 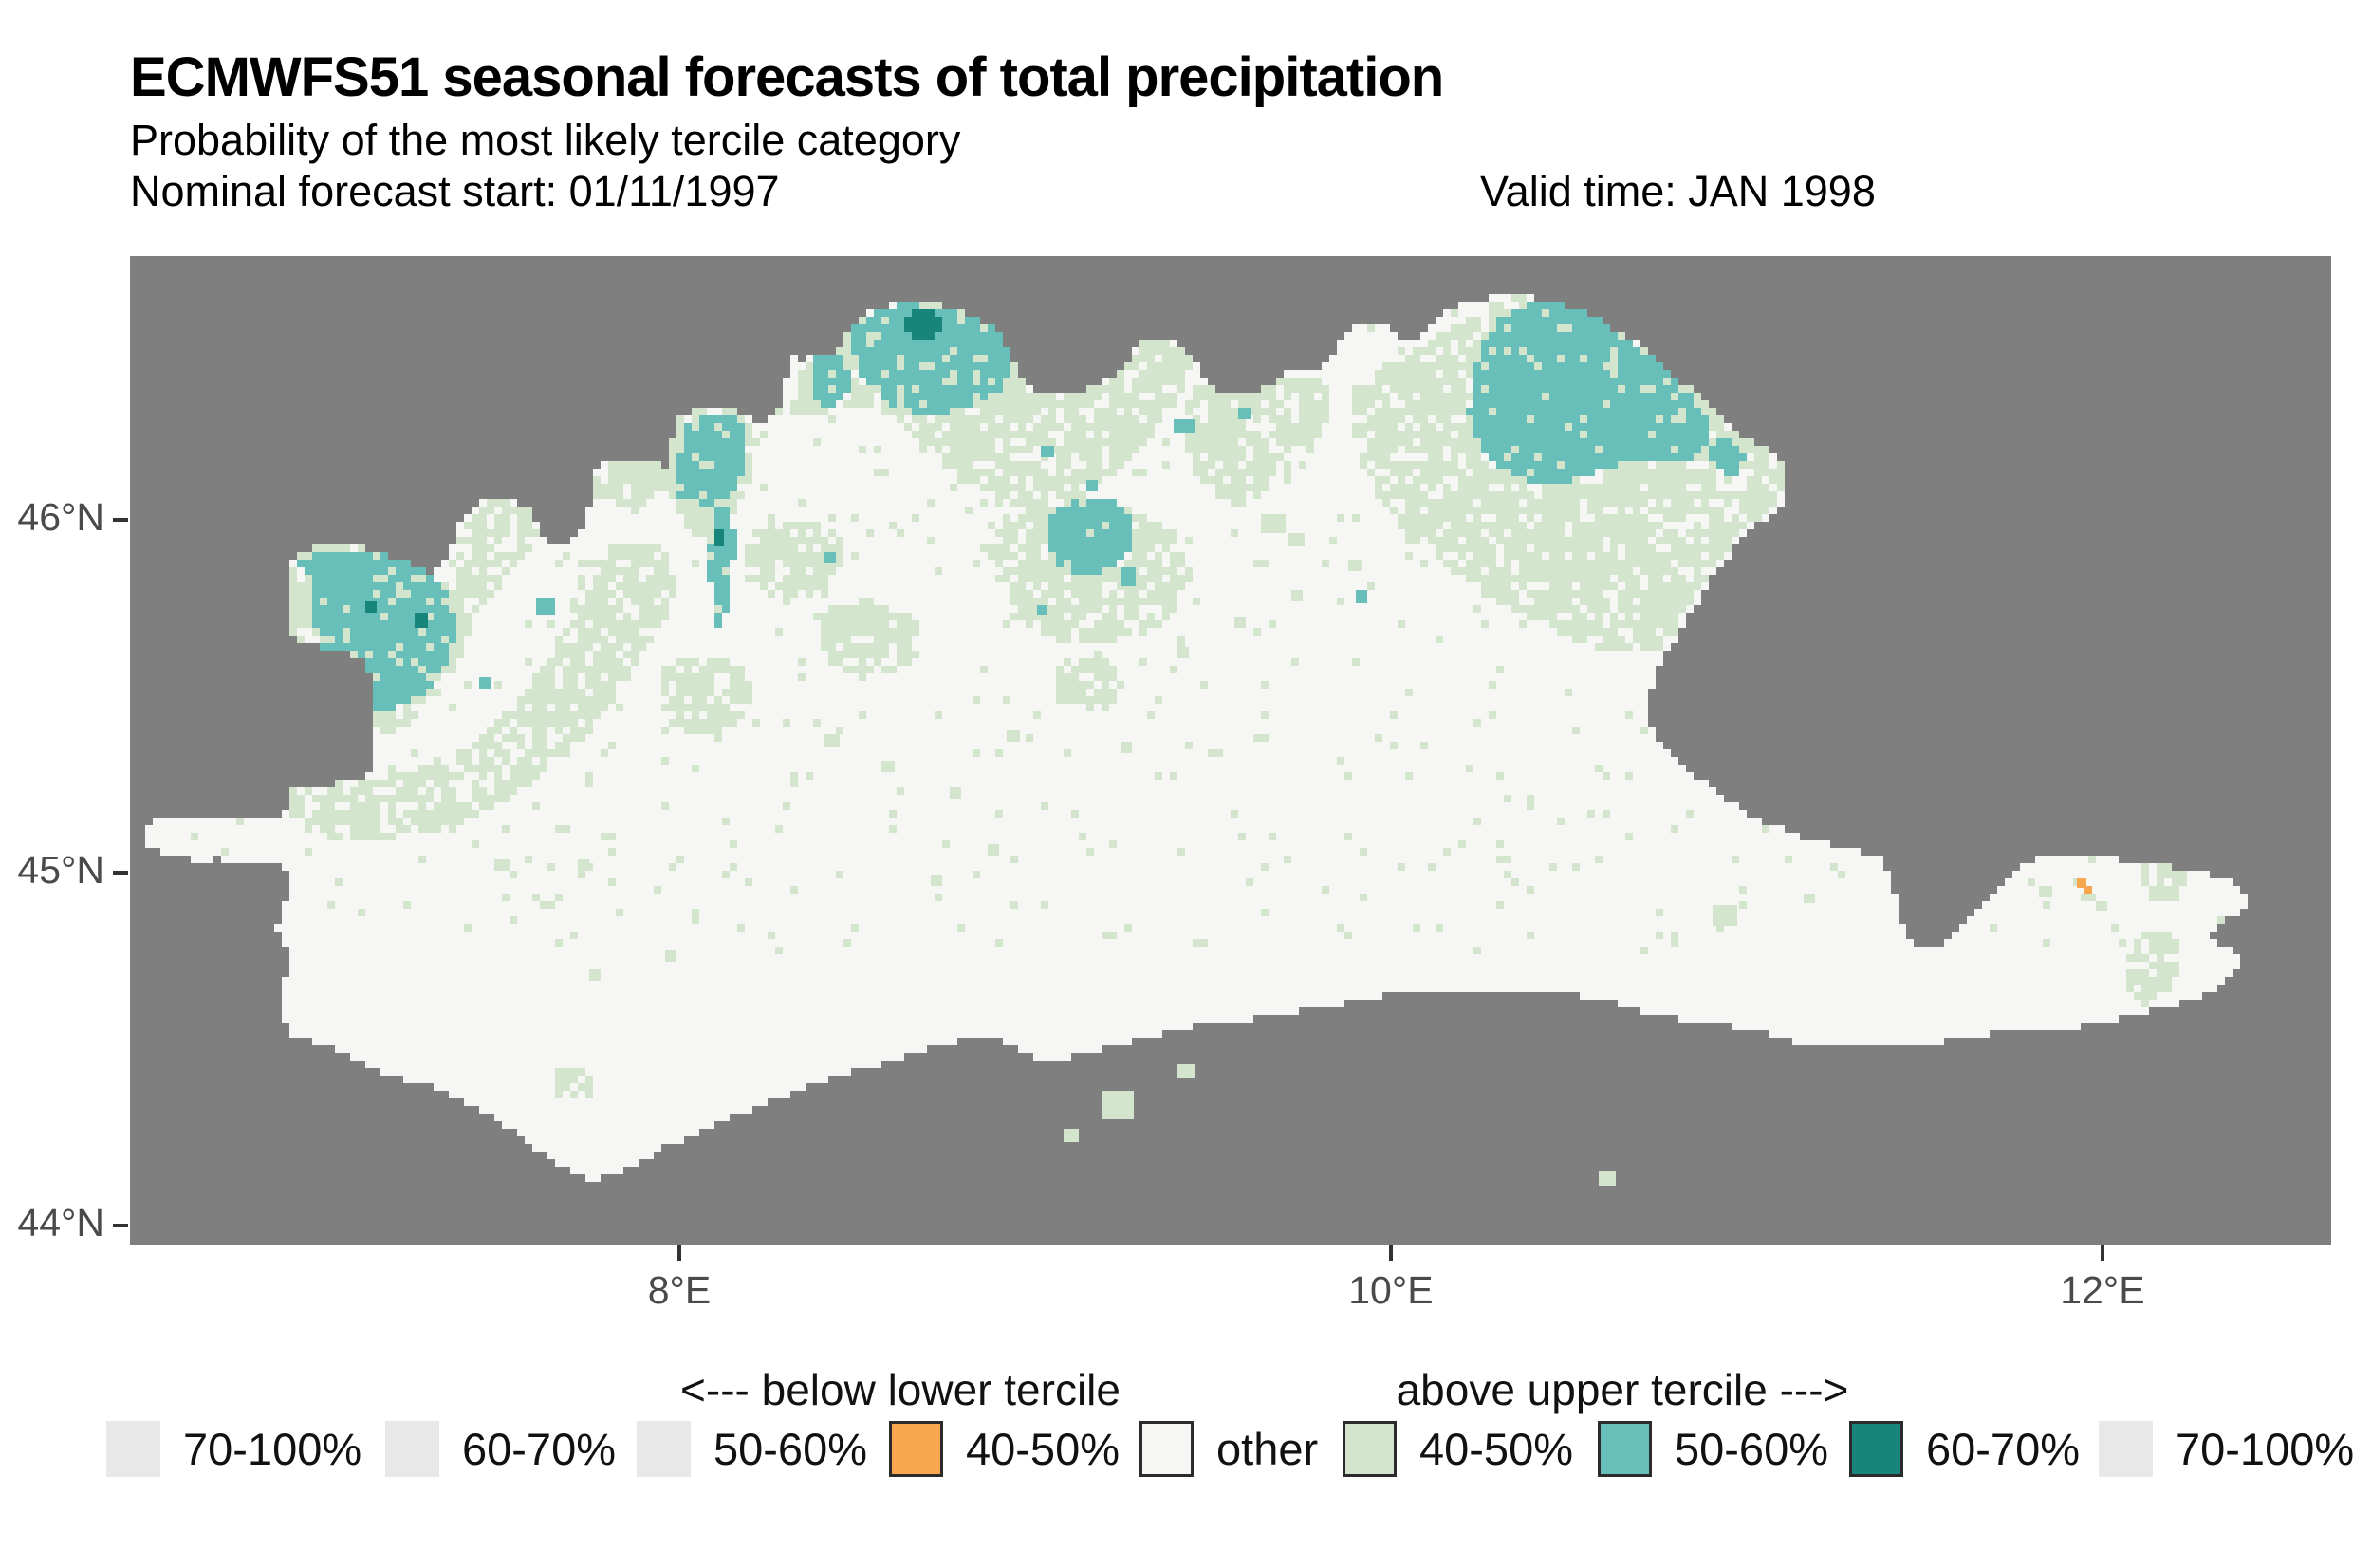 I want to click on legend-item-label: other, so click(x=1267, y=1449).